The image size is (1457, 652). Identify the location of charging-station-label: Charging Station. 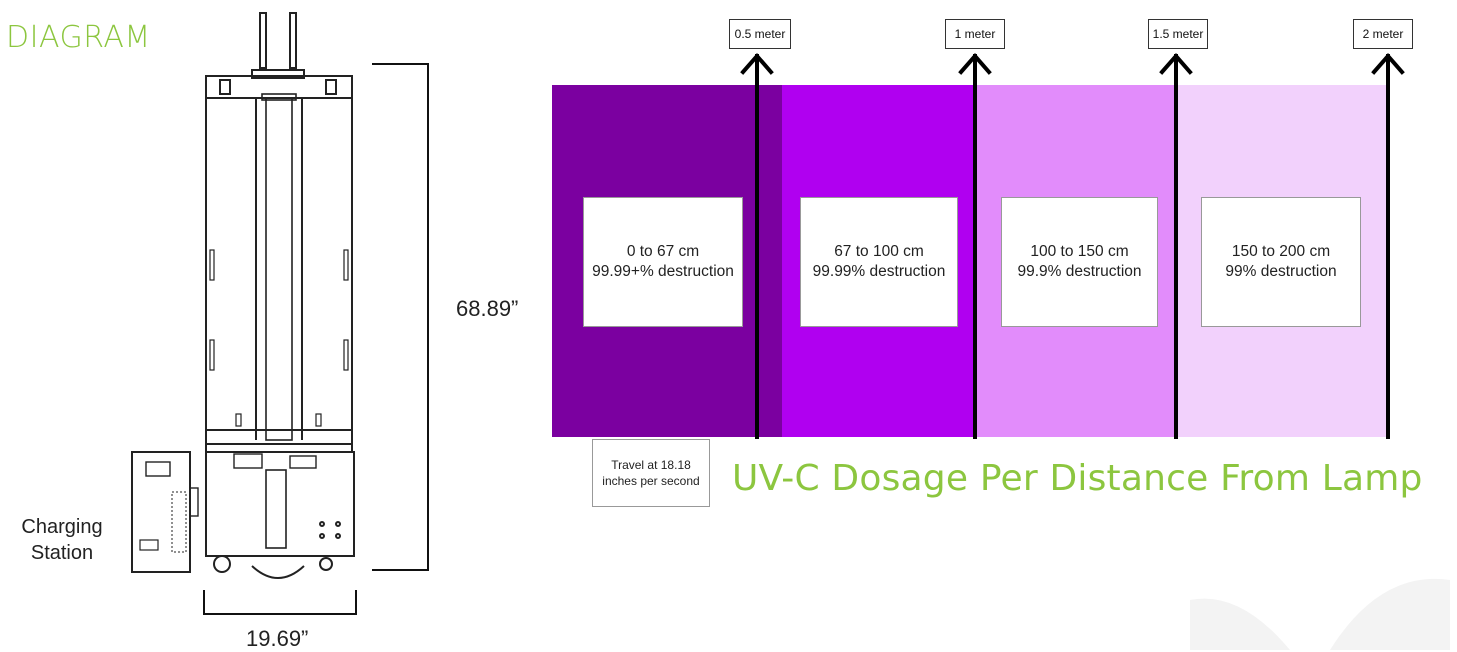
(62, 540).